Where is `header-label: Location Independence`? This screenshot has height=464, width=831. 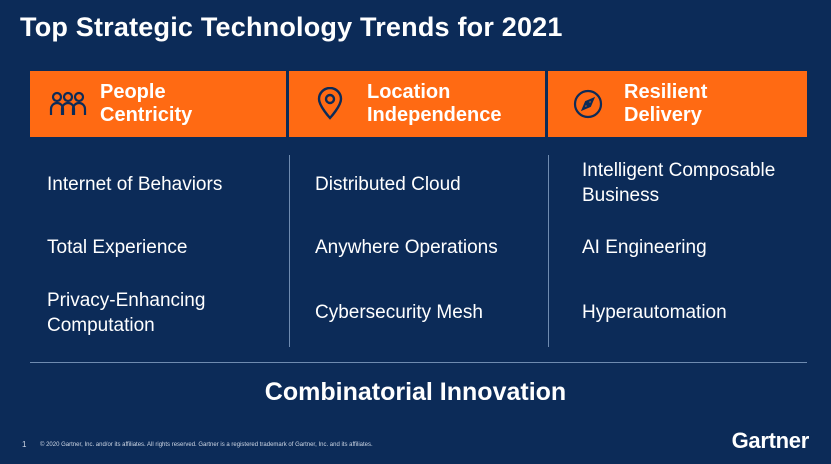 header-label: Location Independence is located at coordinates (434, 104).